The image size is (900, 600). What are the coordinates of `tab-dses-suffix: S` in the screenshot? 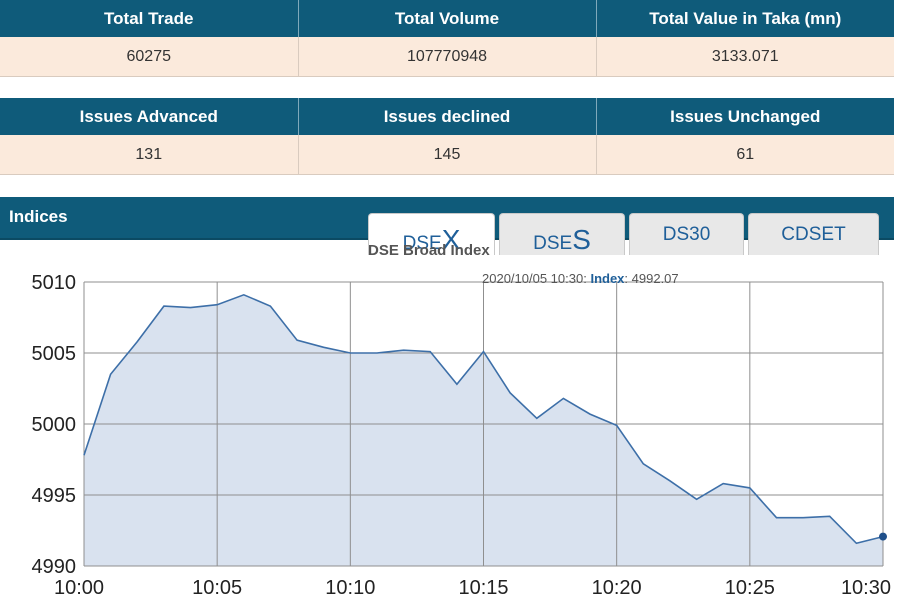 It's located at (581, 239).